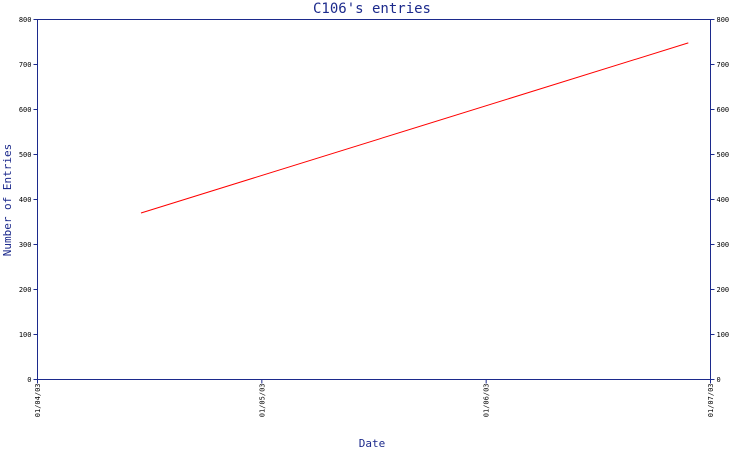 This screenshot has height=450, width=750. Describe the element at coordinates (723, 20) in the screenshot. I see `y-tick-label-right: 800` at that location.